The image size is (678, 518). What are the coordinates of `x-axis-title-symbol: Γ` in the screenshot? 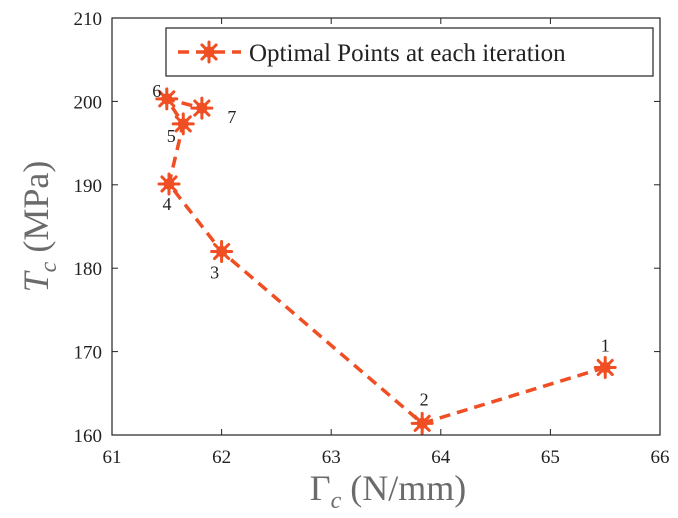 It's located at (320, 488).